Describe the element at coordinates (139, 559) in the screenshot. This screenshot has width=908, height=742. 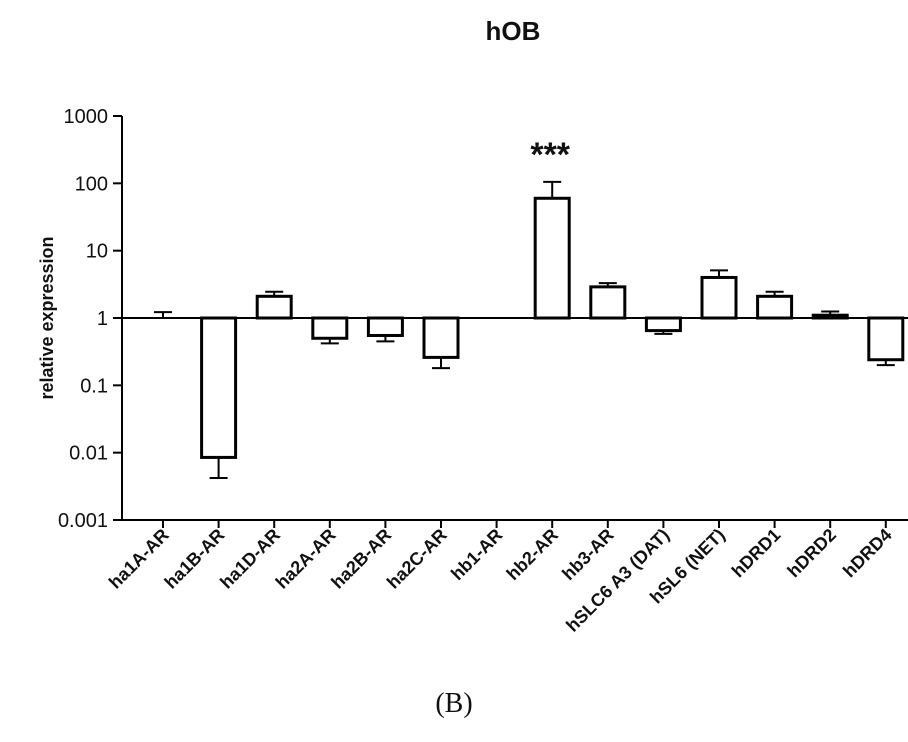
I see `x-tick-label: ha1A-AR` at that location.